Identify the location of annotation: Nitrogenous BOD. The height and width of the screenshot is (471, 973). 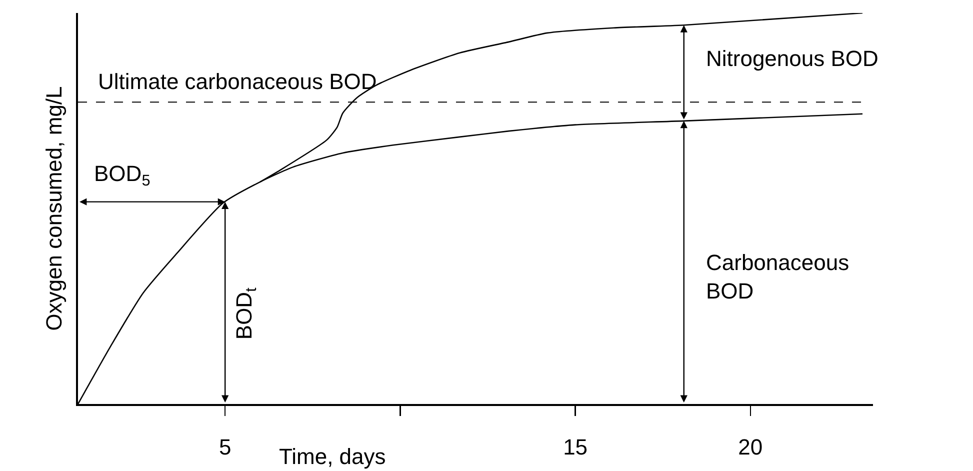
(792, 58).